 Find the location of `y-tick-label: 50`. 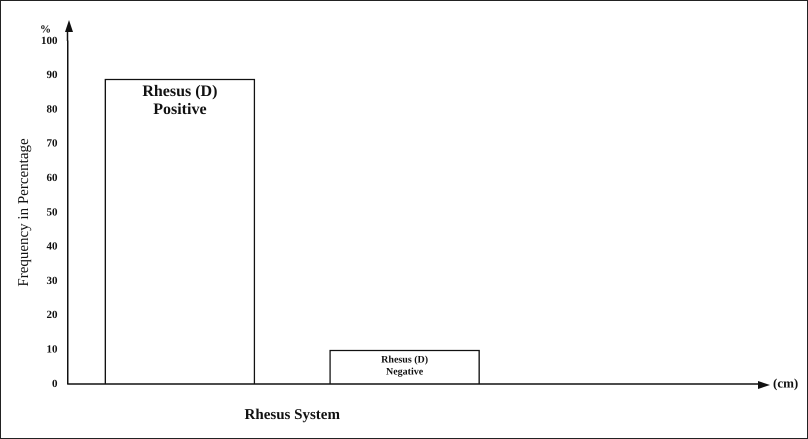

y-tick-label: 50 is located at coordinates (52, 212).